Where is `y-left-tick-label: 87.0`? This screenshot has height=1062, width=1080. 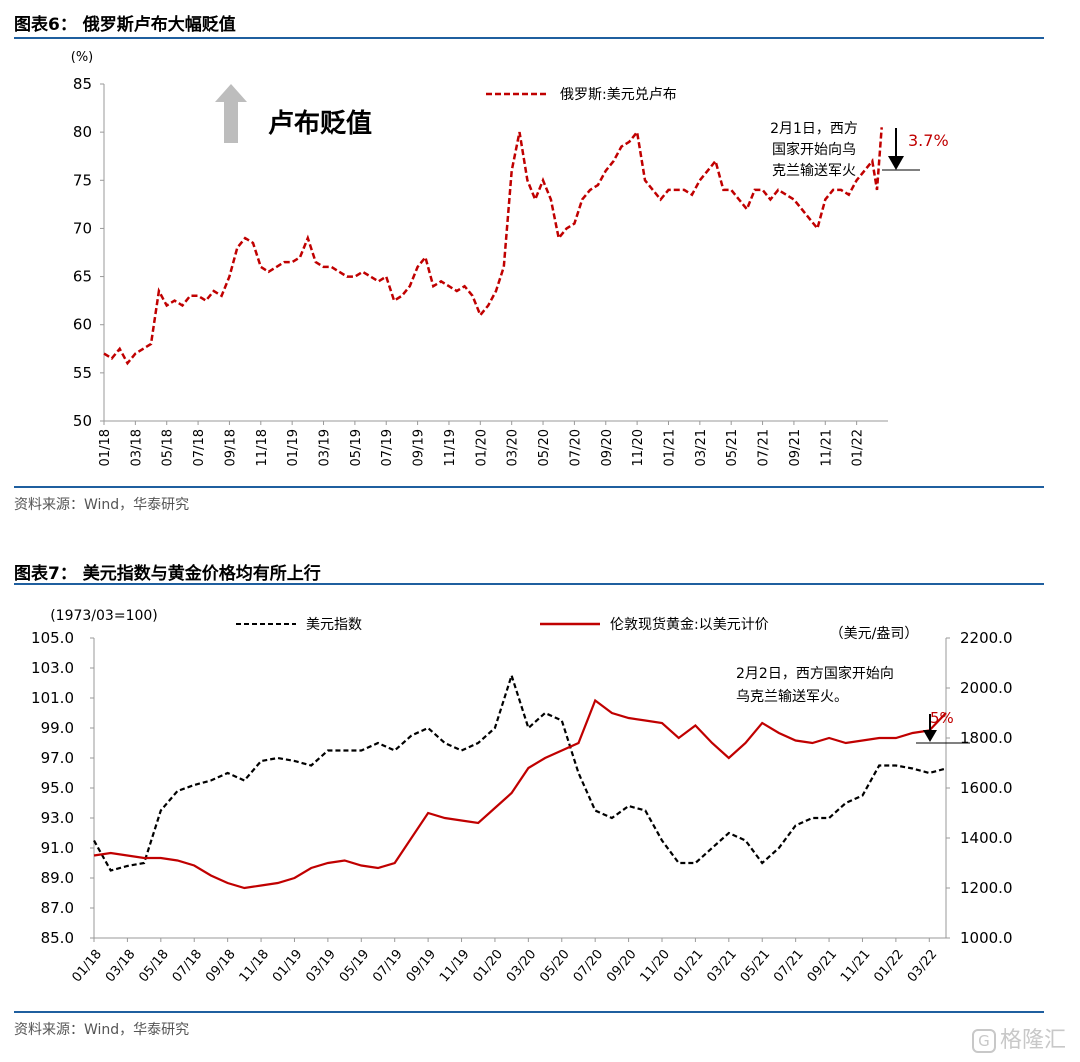
y-left-tick-label: 87.0 is located at coordinates (57, 908).